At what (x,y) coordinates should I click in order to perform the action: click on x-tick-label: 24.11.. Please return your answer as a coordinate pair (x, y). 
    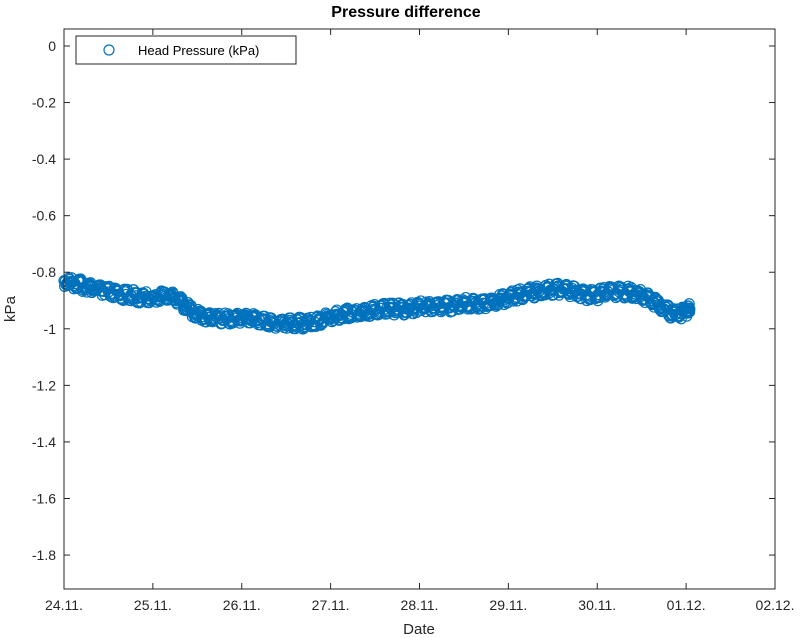
    Looking at the image, I should click on (64, 605).